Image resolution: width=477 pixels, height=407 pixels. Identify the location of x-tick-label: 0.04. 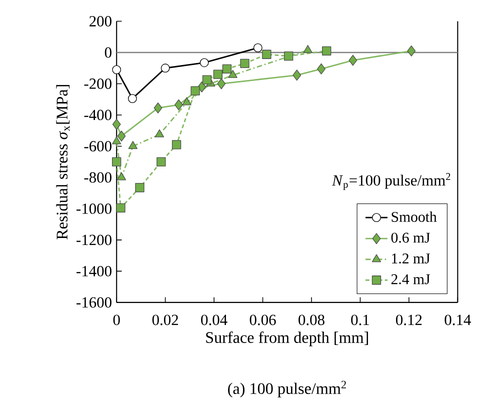
(214, 320).